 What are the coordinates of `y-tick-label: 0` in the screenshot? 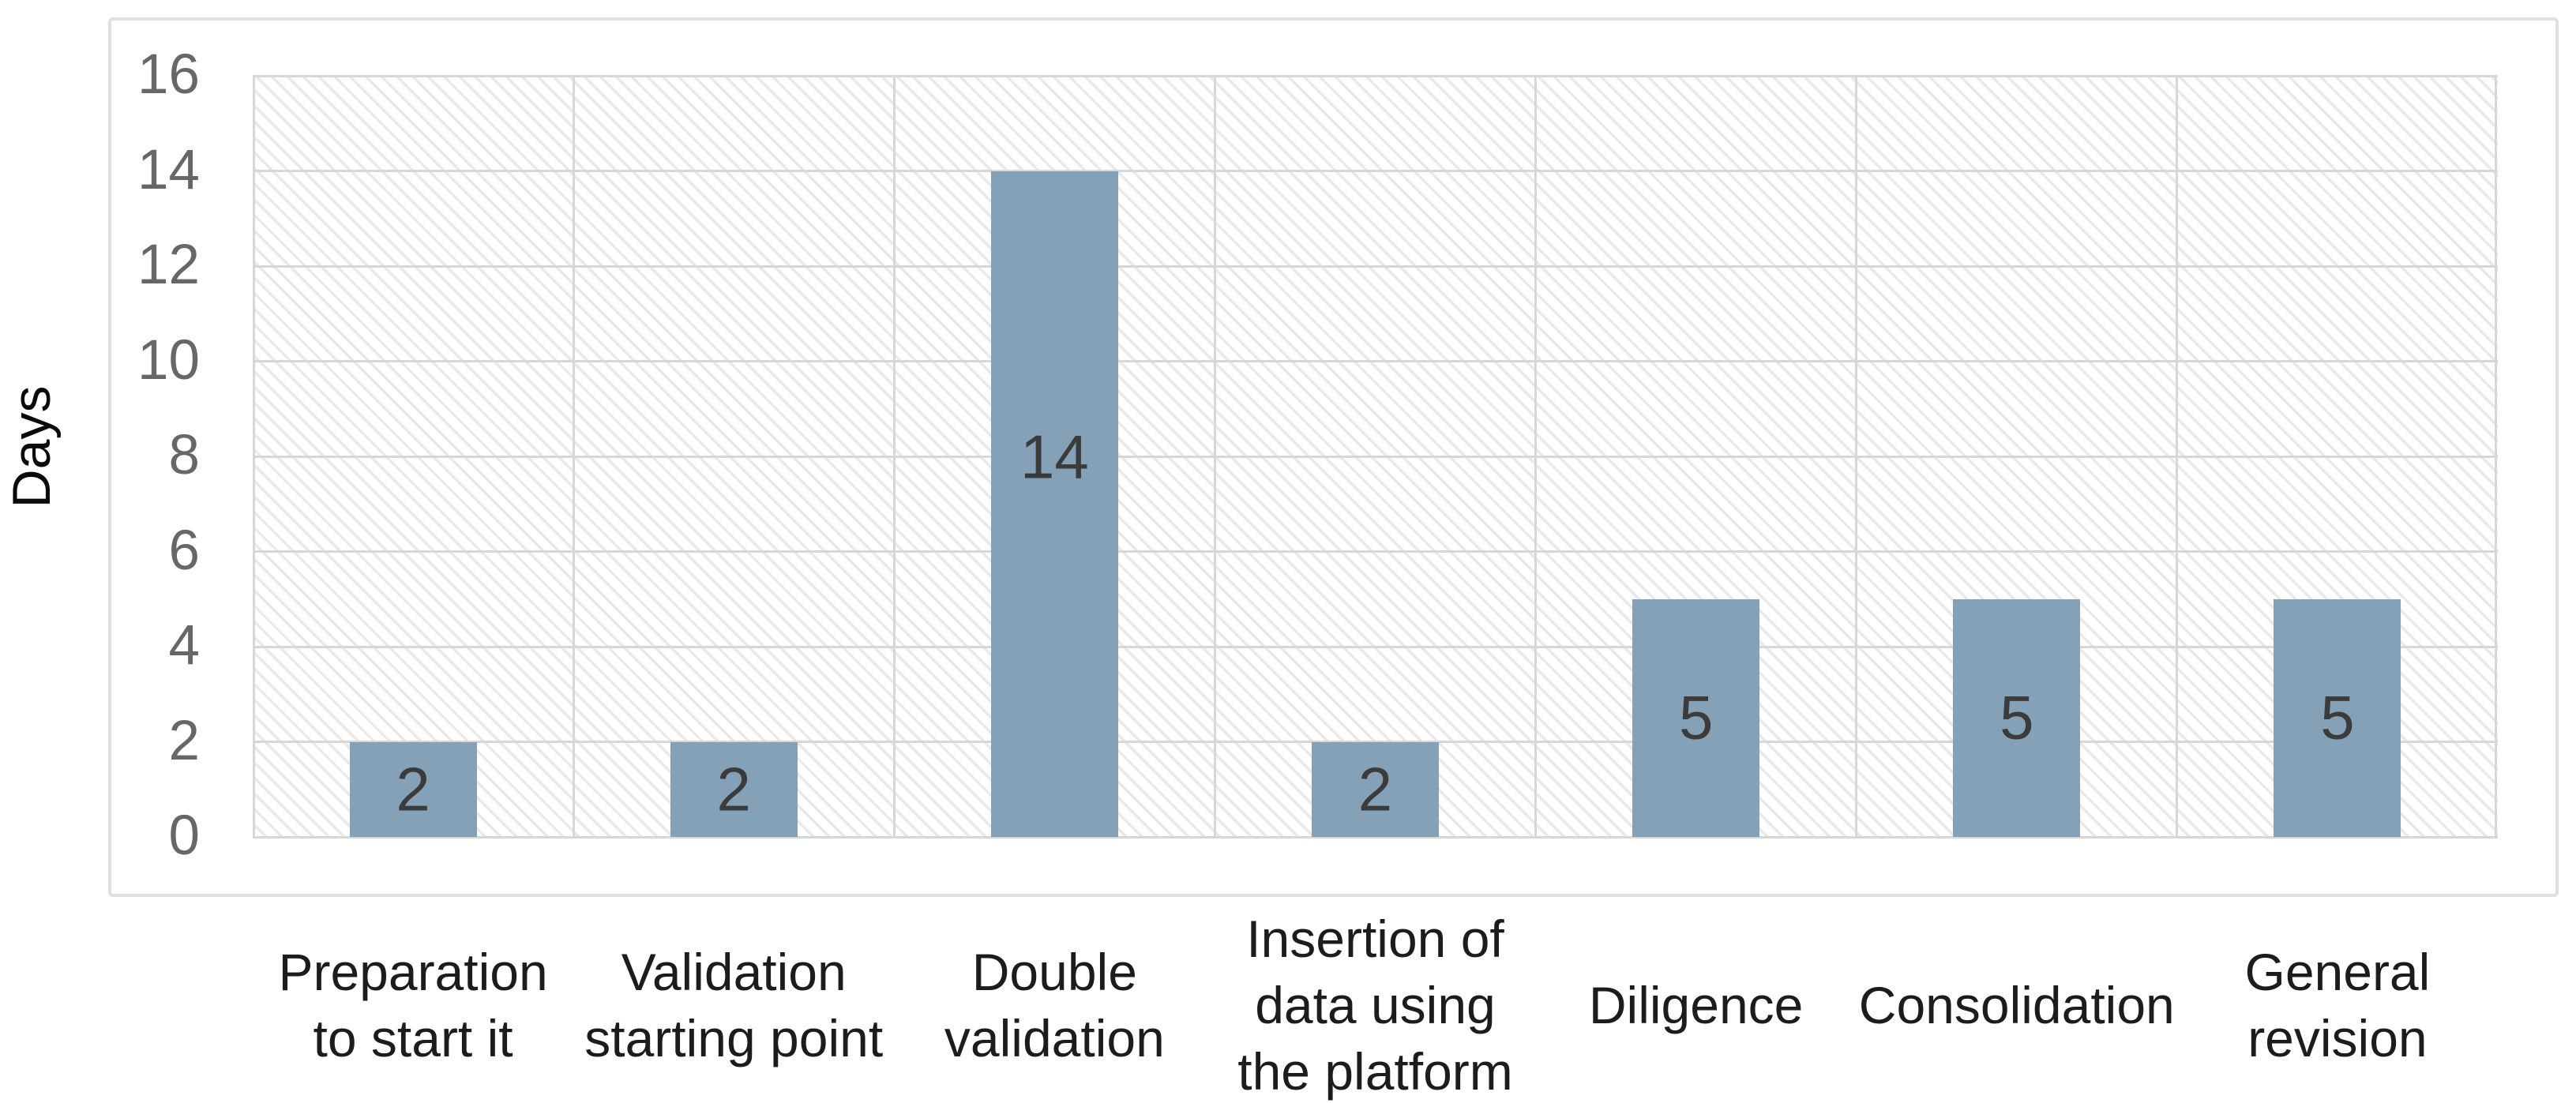 It's located at (184, 835).